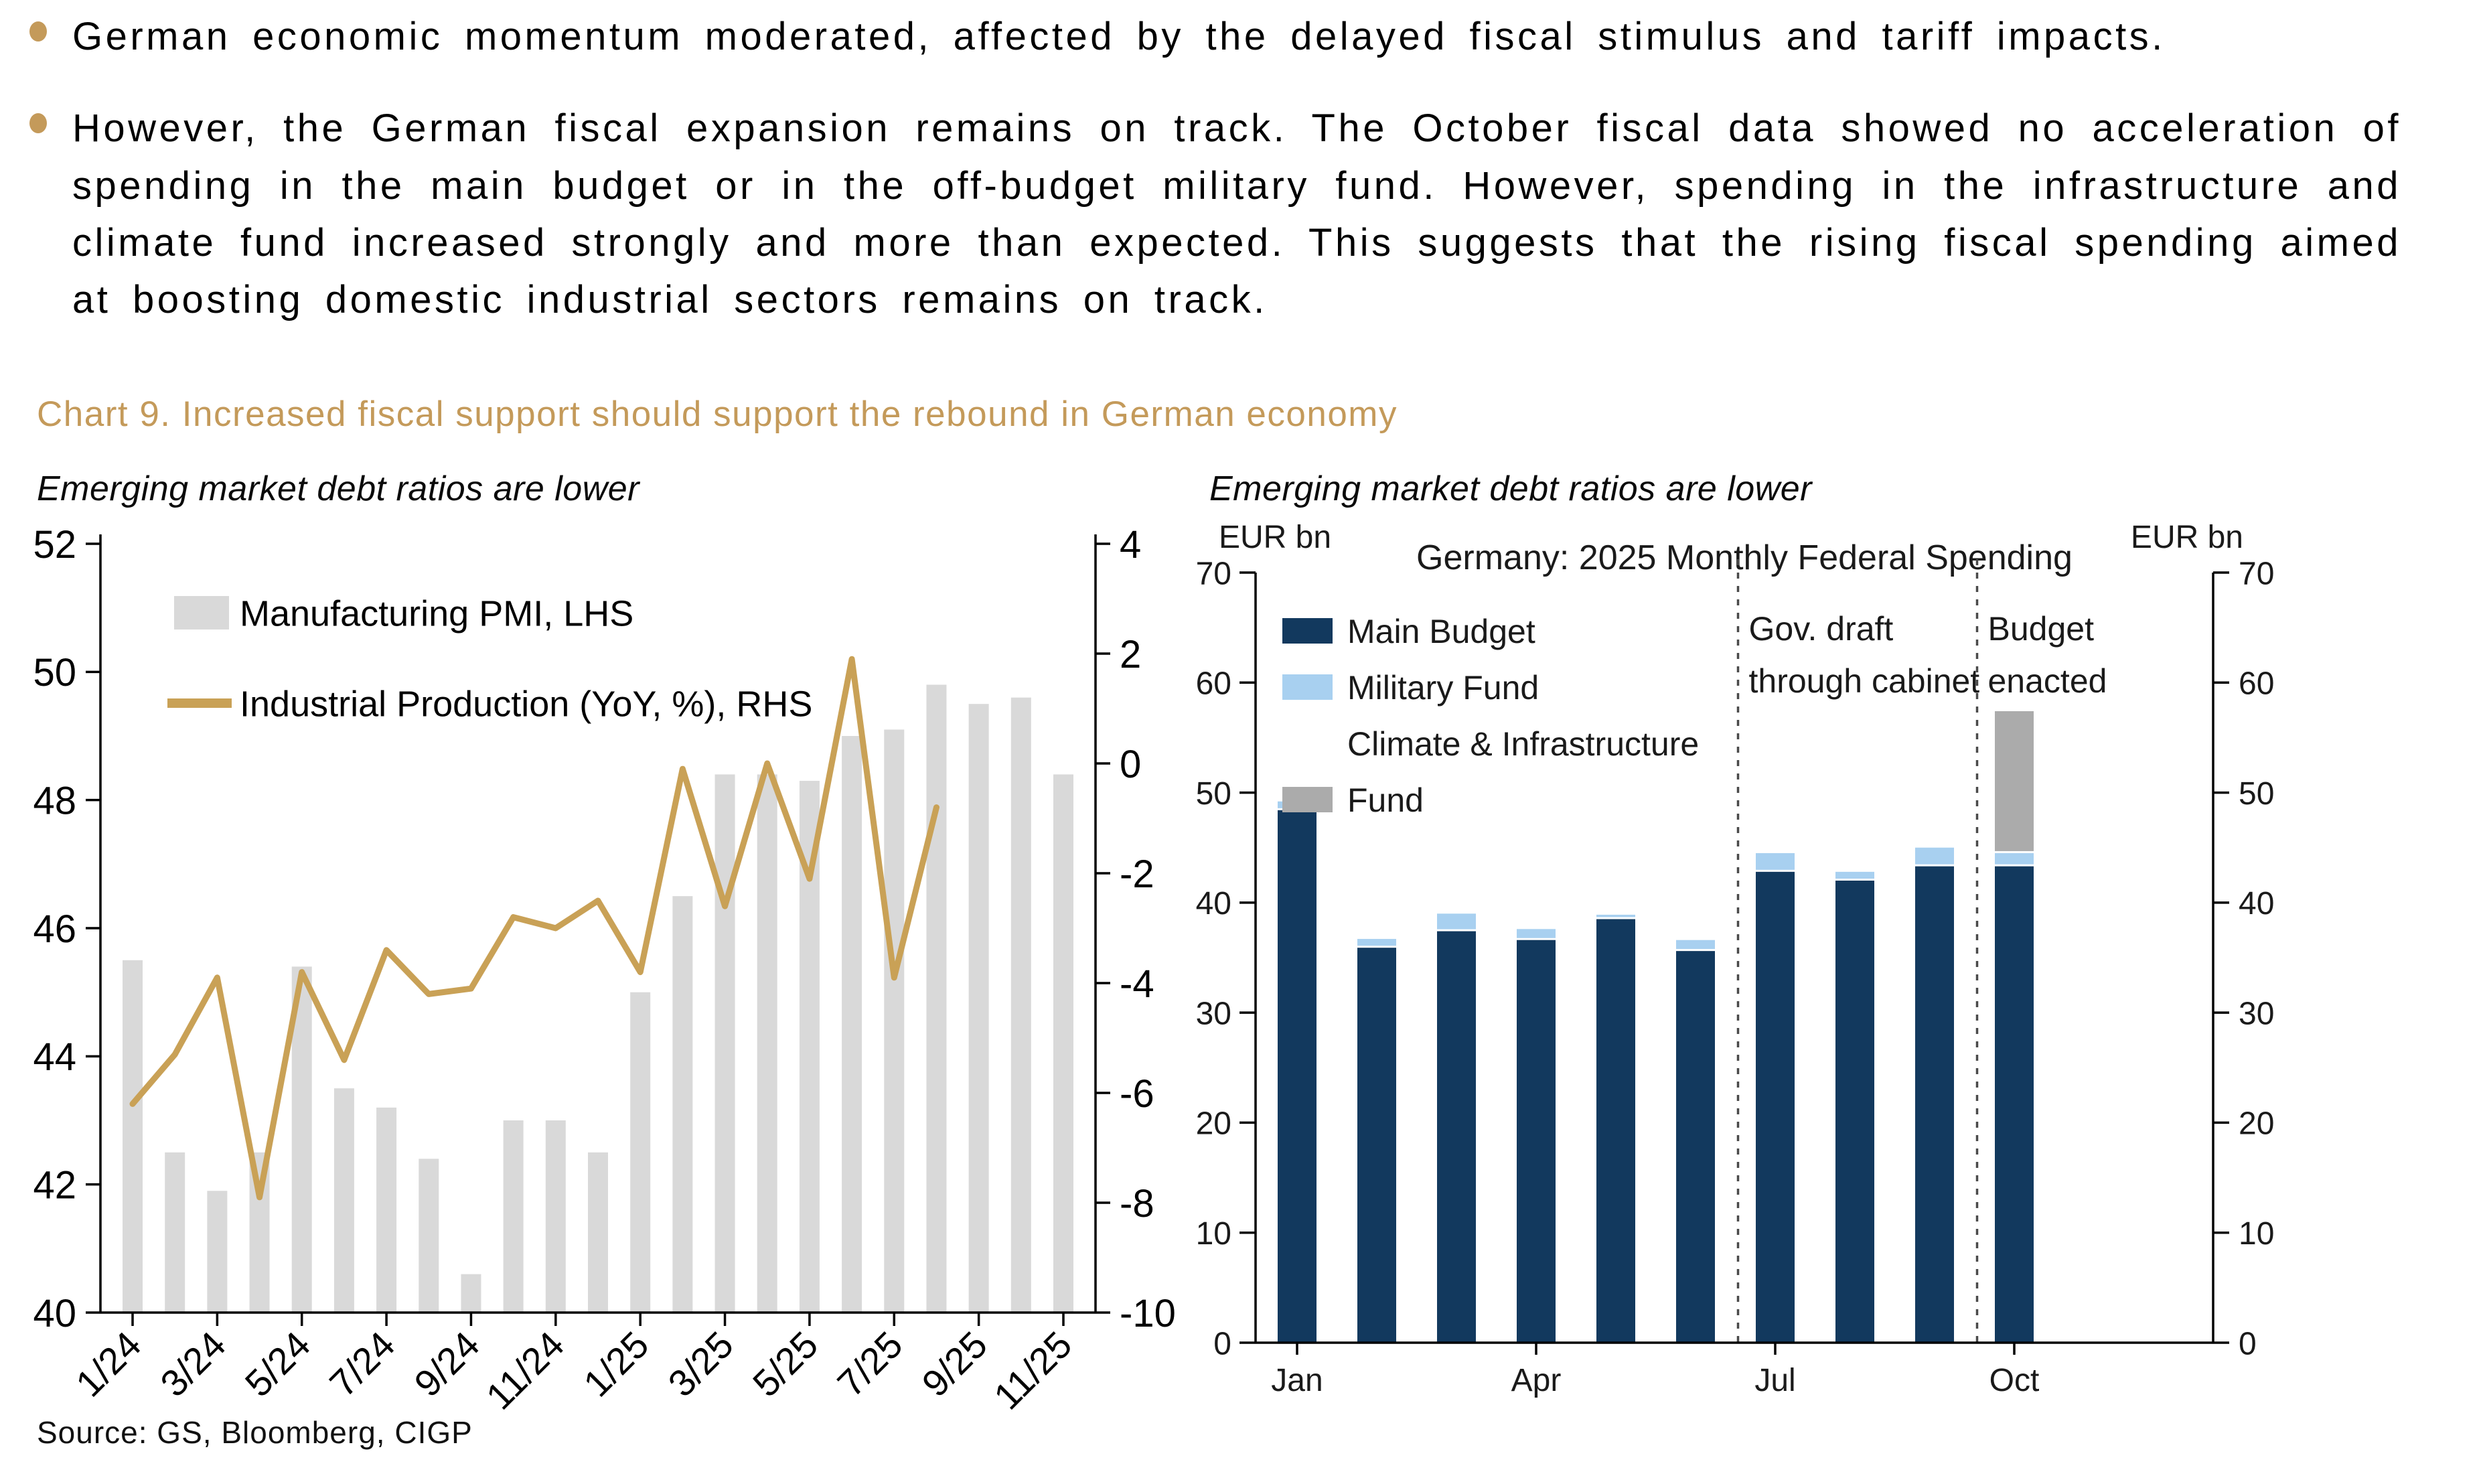 This screenshot has height=1484, width=2483. What do you see at coordinates (1854, 1112) in the screenshot?
I see `bar-aug-main-budget` at bounding box center [1854, 1112].